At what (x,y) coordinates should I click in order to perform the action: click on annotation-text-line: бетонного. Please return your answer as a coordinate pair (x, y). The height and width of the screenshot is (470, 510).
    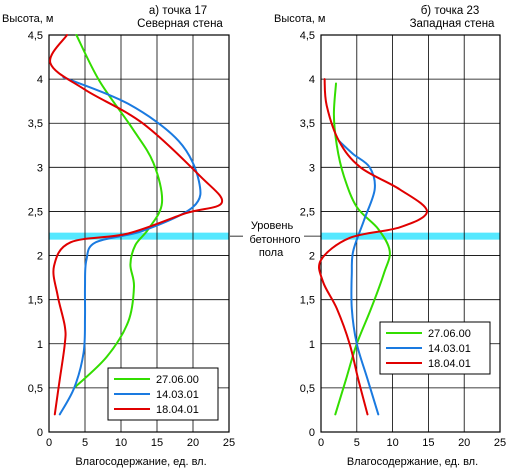
    Looking at the image, I should click on (274, 240).